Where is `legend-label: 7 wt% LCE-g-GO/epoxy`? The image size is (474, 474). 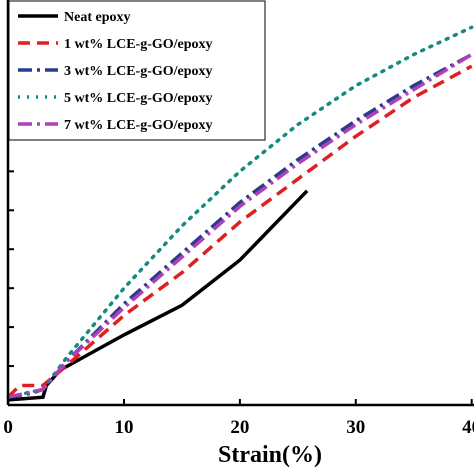 legend-label: 7 wt% LCE-g-GO/epoxy is located at coordinates (138, 125).